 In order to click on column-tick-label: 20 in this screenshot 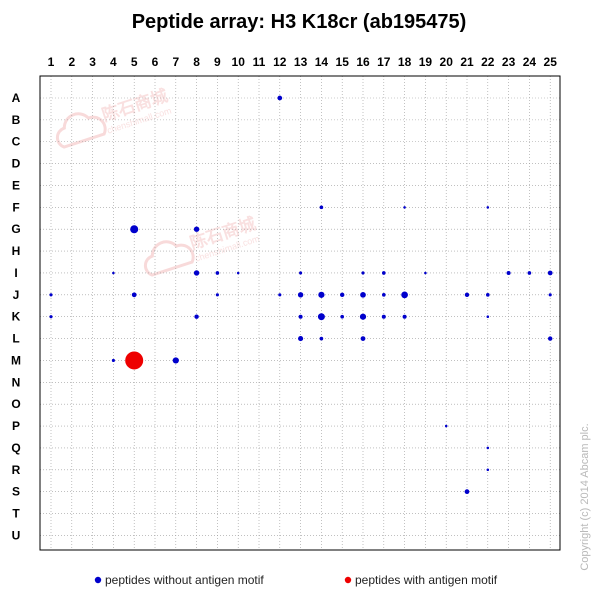, I will do `click(447, 62)`.